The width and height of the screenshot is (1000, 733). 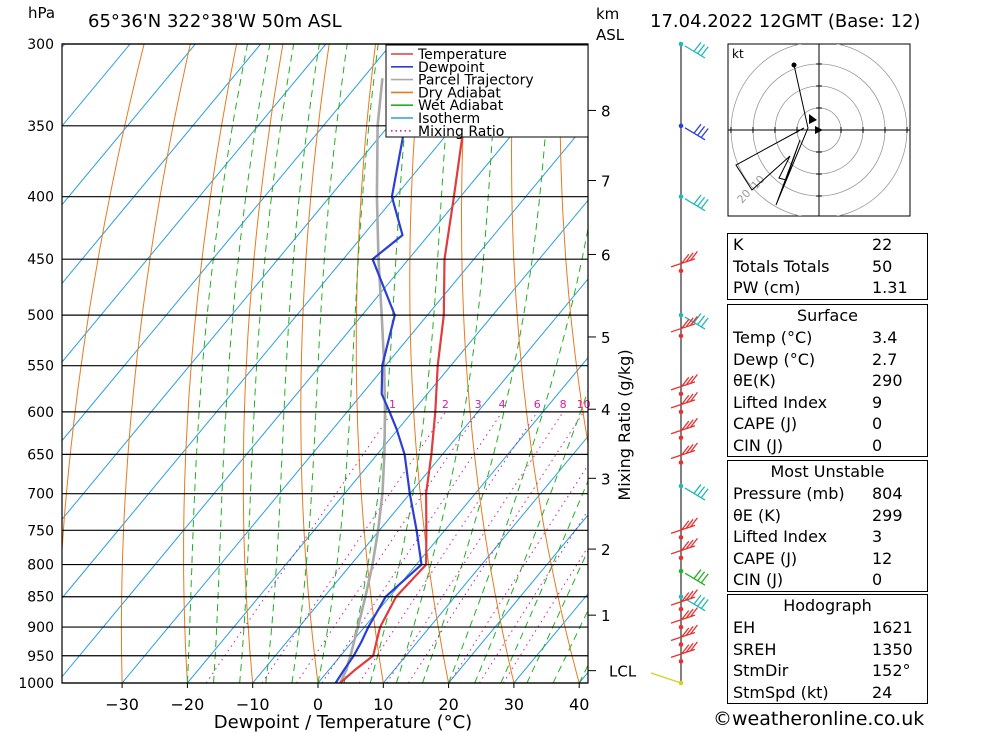 I want to click on legend-label: Isotherm, so click(x=449, y=119).